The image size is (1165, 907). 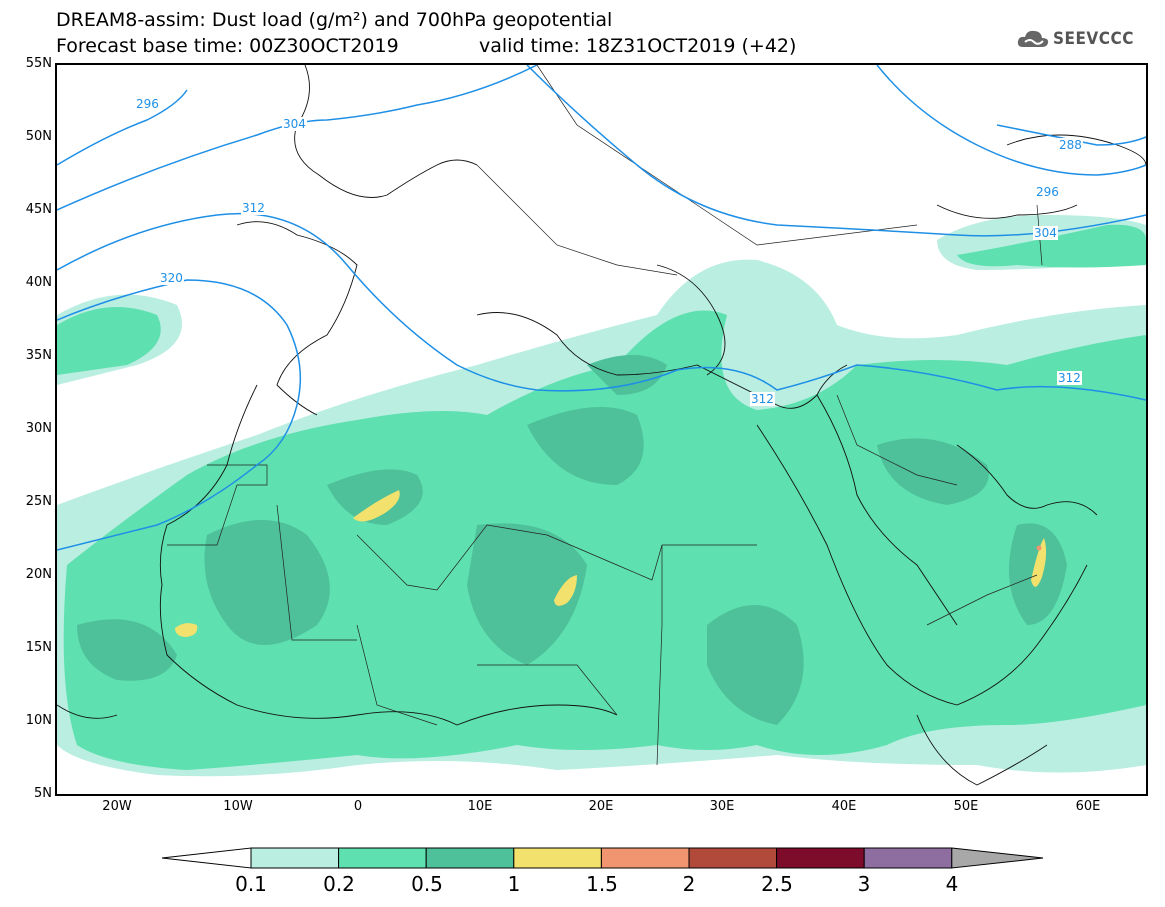 I want to click on contour-label: 288, so click(x=1070, y=145).